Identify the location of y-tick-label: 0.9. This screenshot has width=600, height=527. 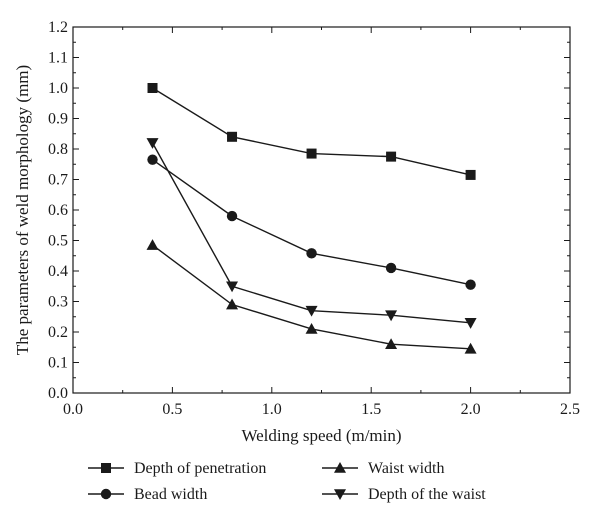
(58, 119).